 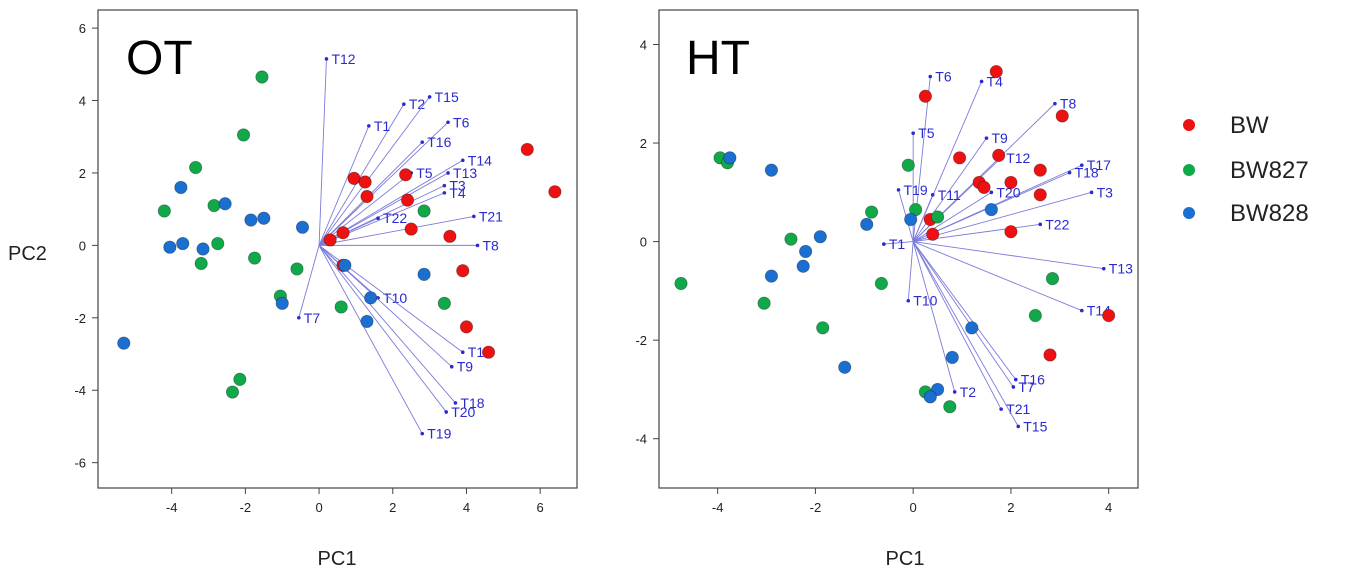 I want to click on ht-x-tick-label: -4, so click(x=718, y=507).